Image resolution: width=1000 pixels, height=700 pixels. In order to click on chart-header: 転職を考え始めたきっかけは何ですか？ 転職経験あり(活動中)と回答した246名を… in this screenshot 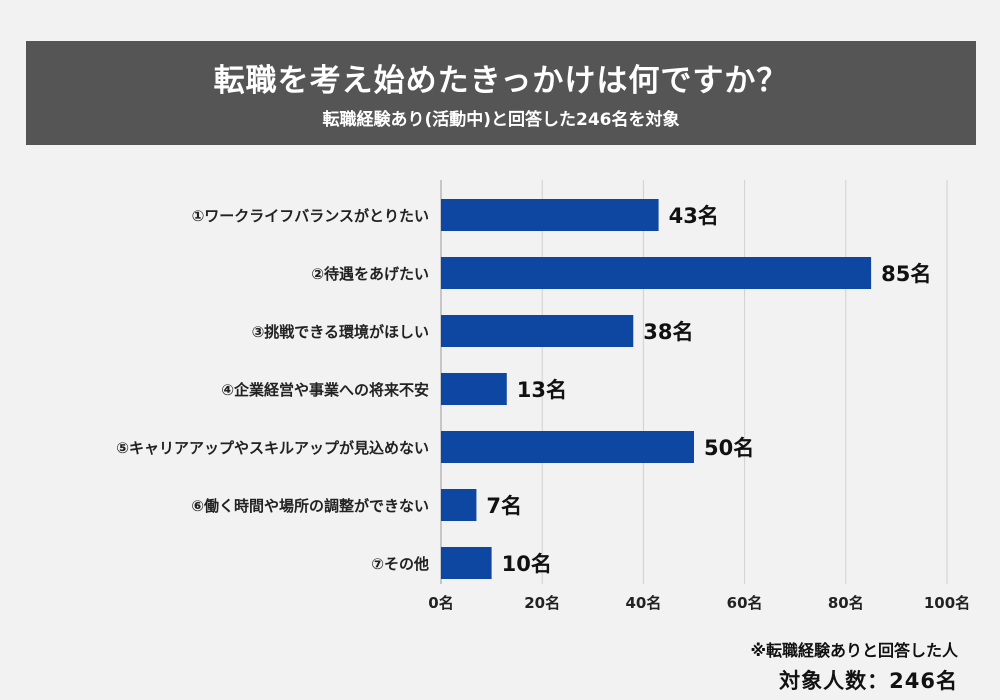, I will do `click(501, 93)`.